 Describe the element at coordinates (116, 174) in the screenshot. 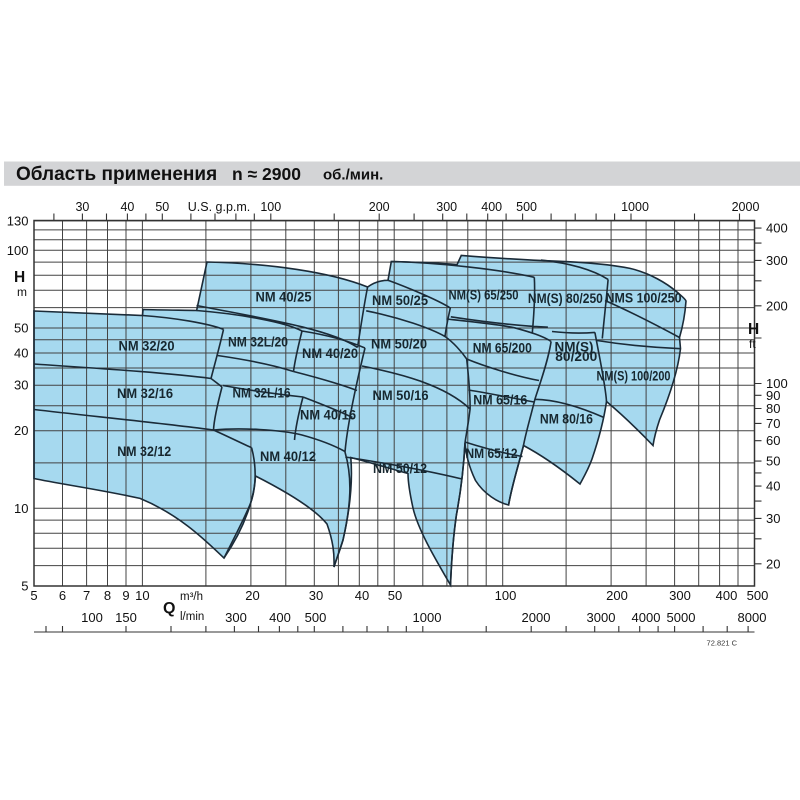

I see `svg-text: Область применения` at that location.